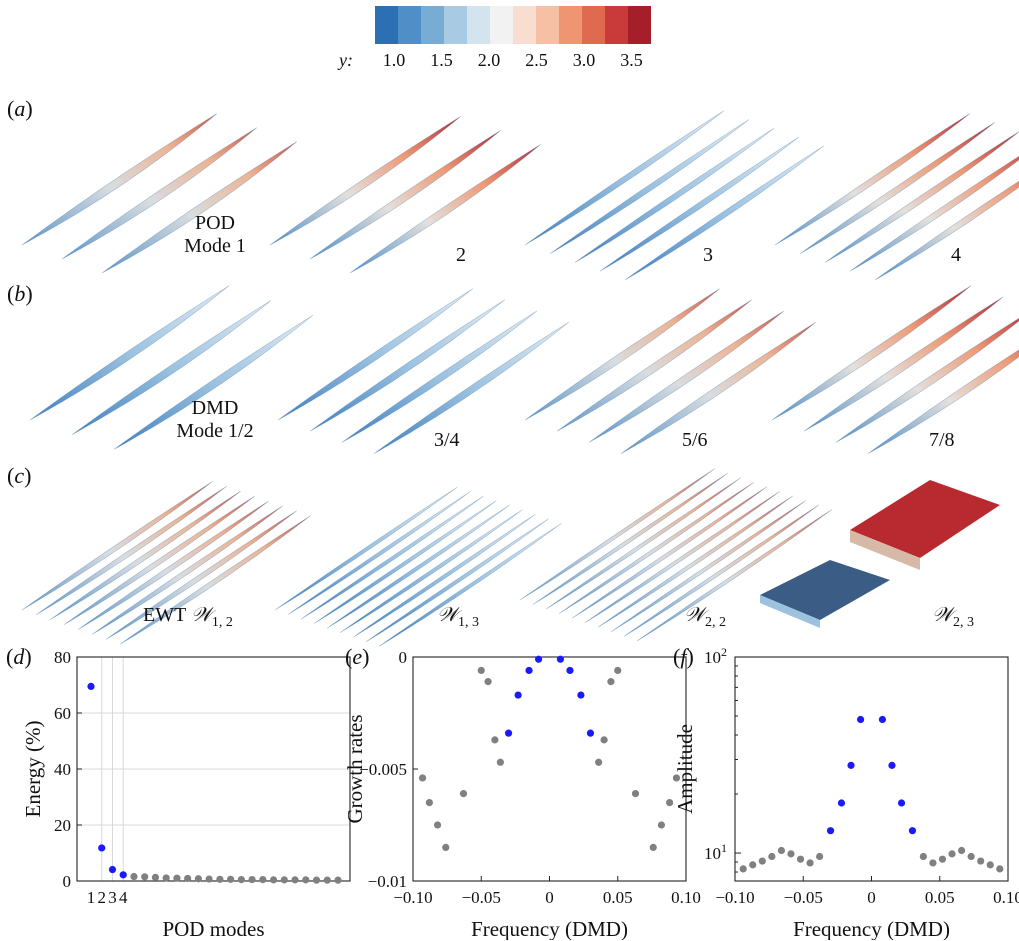 This screenshot has width=1019, height=941. Describe the element at coordinates (481, 897) in the screenshot. I see `x-tick-label: −0.05` at that location.